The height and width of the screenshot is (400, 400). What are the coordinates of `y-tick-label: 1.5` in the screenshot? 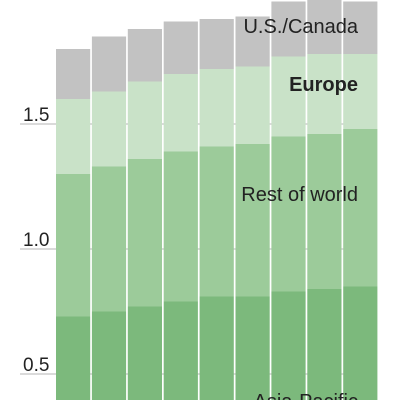 It's located at (36, 115).